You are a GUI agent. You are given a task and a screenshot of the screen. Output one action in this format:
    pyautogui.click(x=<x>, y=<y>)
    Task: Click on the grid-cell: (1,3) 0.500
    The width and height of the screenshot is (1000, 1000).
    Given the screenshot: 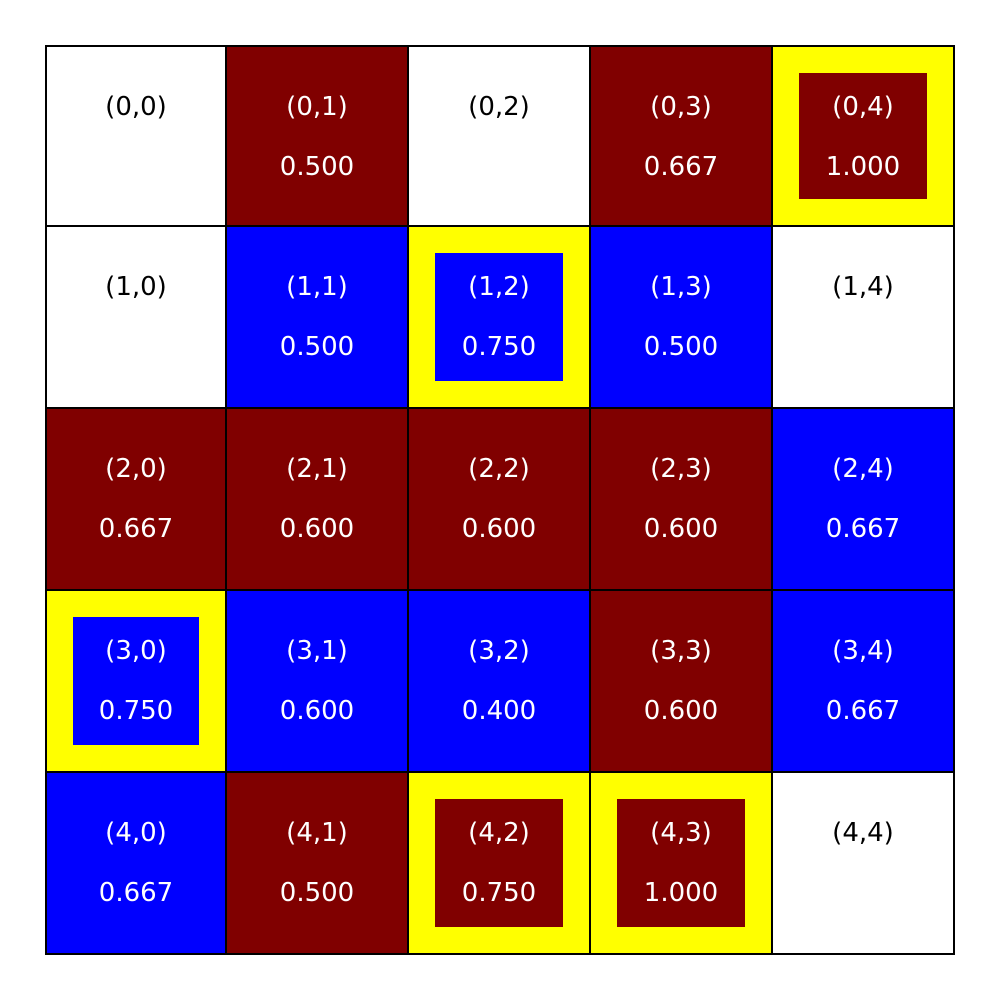 What is the action you would take?
    pyautogui.click(x=682, y=318)
    